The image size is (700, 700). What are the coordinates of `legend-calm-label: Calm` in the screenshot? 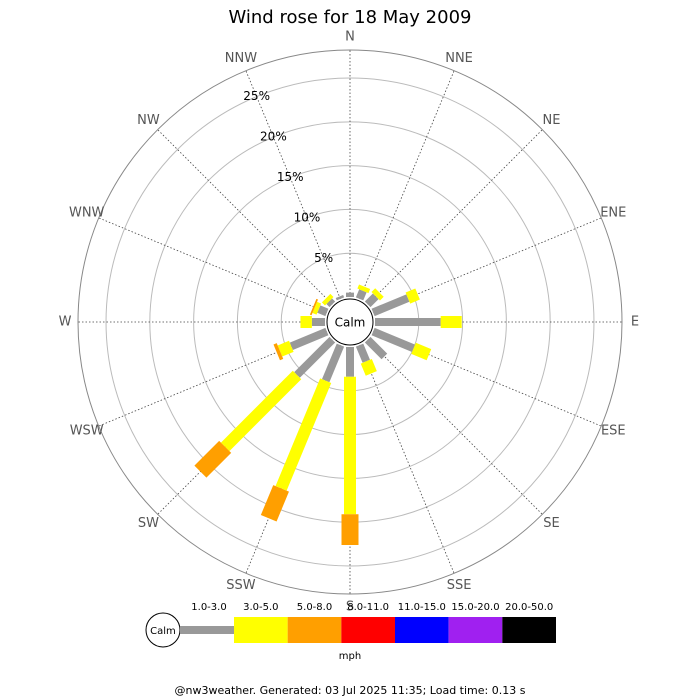 It's located at (163, 631).